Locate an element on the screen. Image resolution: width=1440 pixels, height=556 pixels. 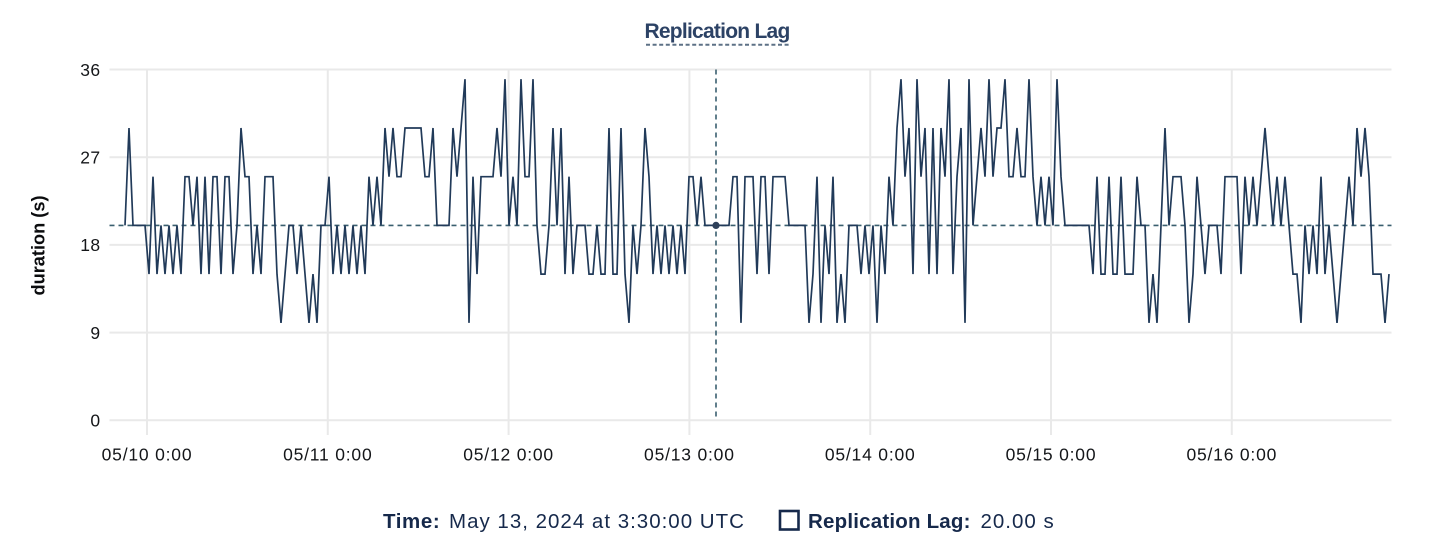
svg-text: 20.00 s is located at coordinates (1018, 521).